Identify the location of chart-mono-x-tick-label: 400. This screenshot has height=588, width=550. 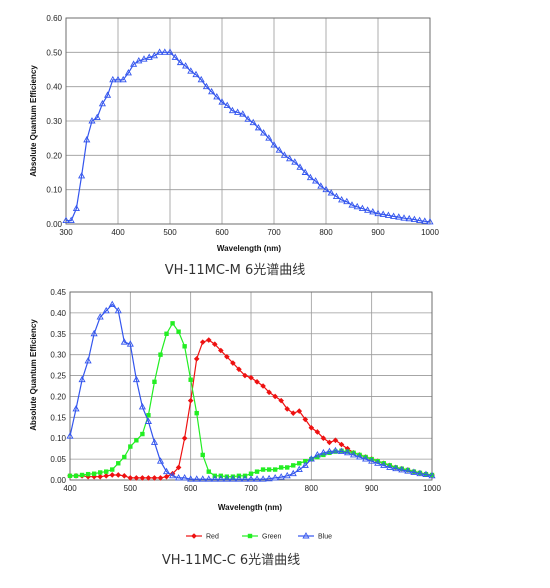
(118, 232).